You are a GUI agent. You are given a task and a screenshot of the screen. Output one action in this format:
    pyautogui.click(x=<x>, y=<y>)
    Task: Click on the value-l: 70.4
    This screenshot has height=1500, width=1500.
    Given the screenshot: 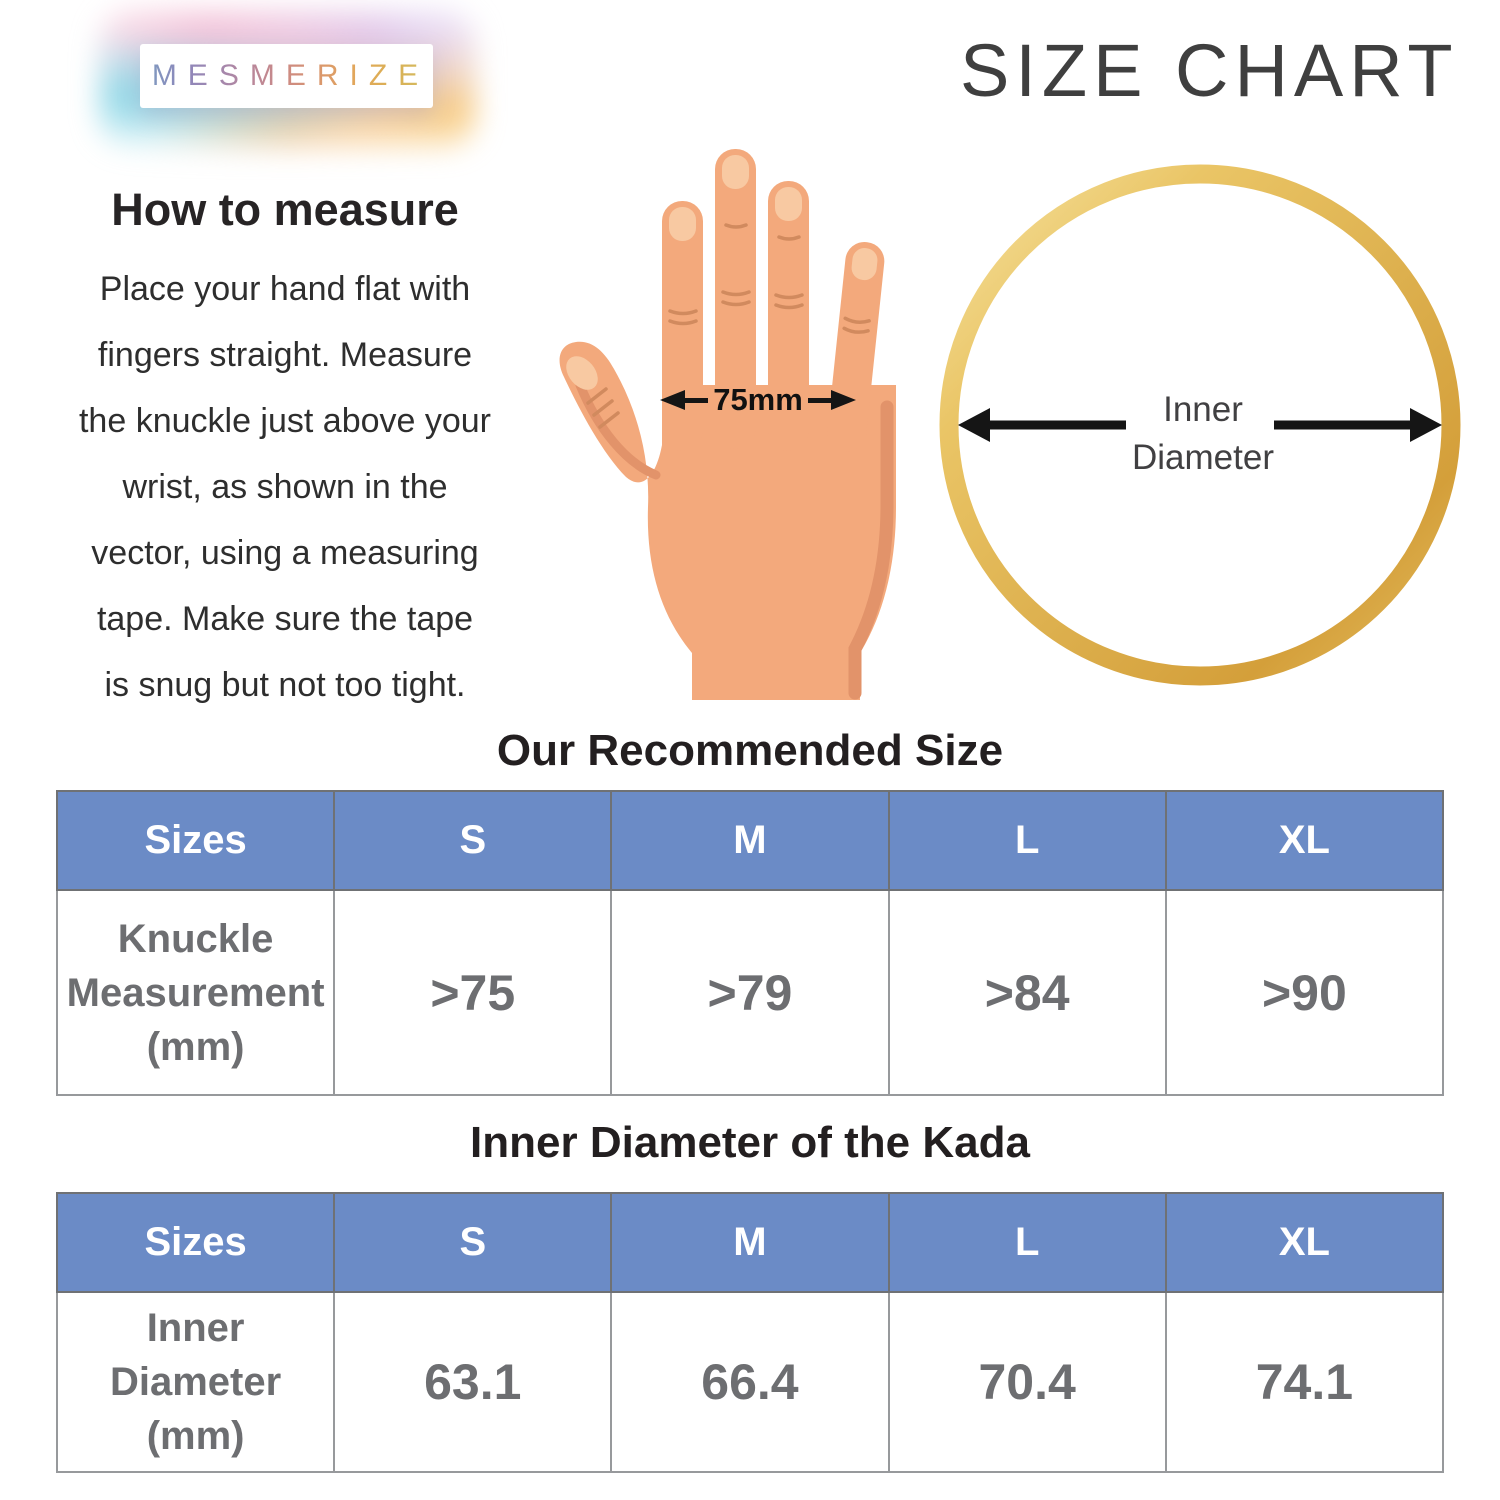 What is the action you would take?
    pyautogui.click(x=1027, y=1382)
    